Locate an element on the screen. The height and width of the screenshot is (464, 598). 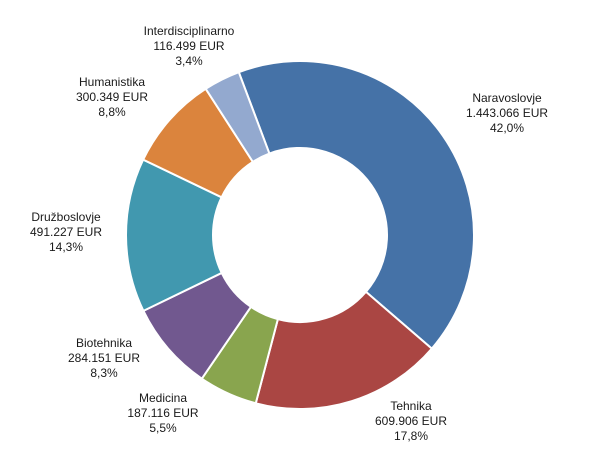
label-amount-interdisciplinarno: 116.499 EUR is located at coordinates (188, 46).